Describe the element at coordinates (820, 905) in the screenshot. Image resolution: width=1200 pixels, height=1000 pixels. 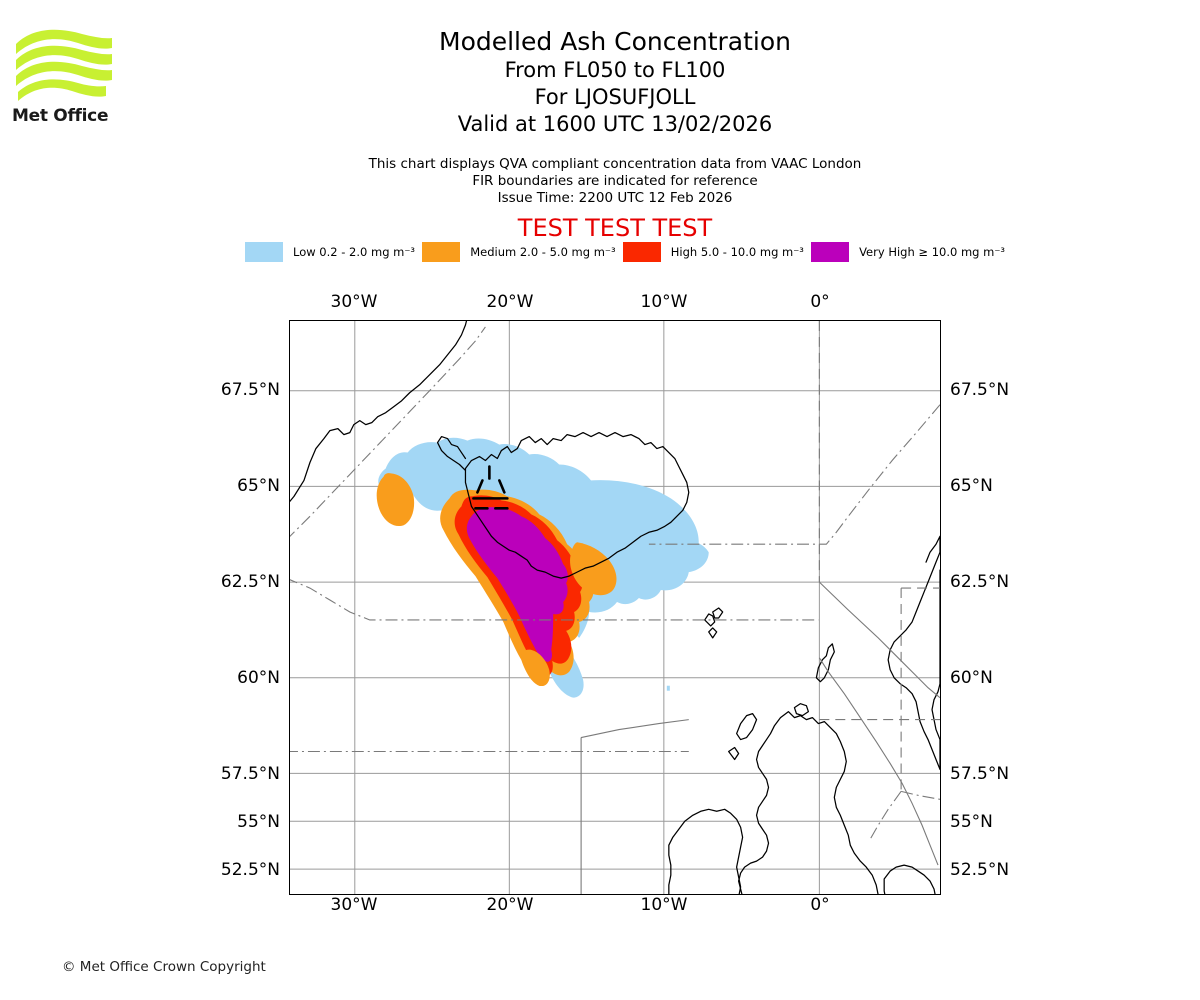
I see `xtick-label-bottom-3: 0°` at that location.